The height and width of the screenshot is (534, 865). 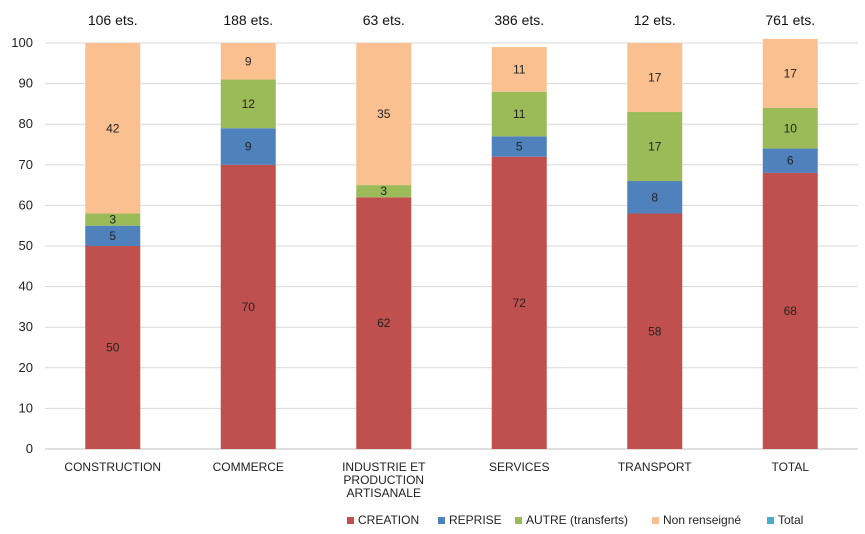 I want to click on x-tick-label: TRANSPORT, so click(x=655, y=467).